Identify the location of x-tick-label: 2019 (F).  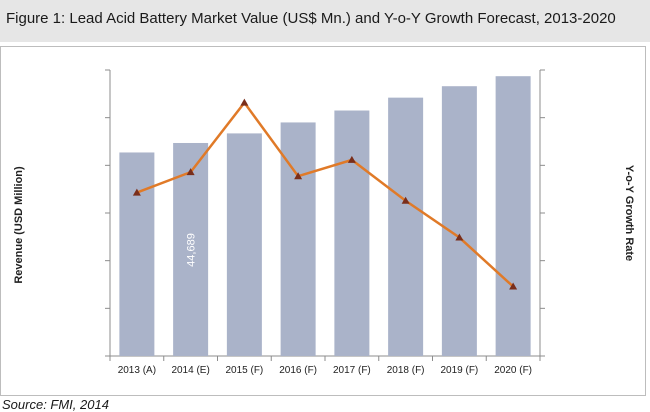
(459, 370).